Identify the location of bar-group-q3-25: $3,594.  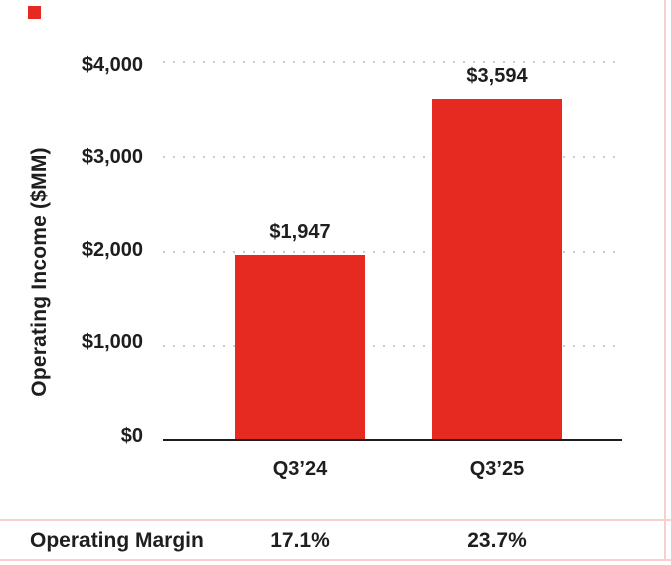
(497, 252).